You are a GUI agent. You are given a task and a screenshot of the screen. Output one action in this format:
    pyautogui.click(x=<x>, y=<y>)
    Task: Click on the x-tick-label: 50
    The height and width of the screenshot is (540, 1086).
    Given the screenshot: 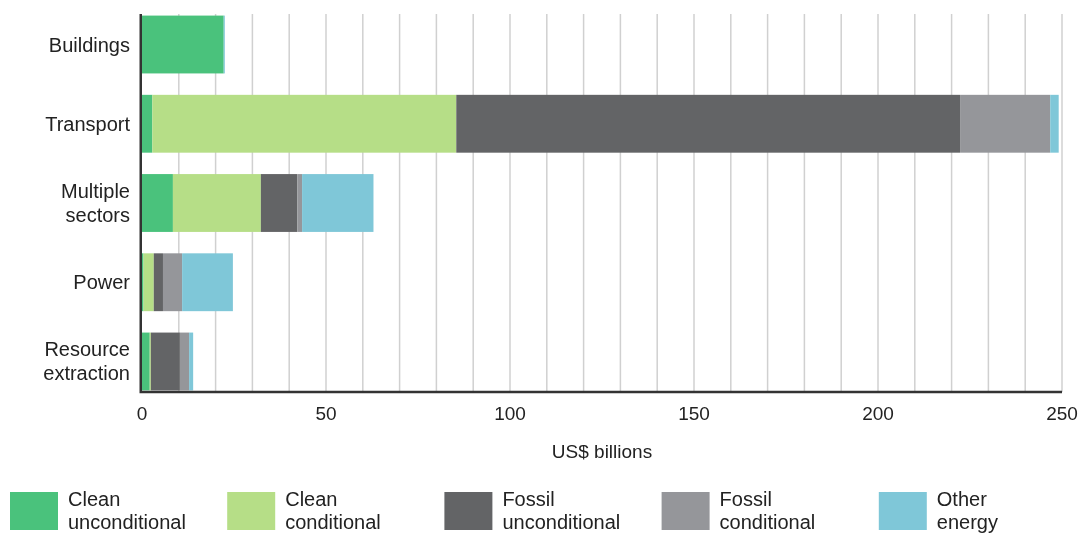 What is the action you would take?
    pyautogui.click(x=326, y=413)
    